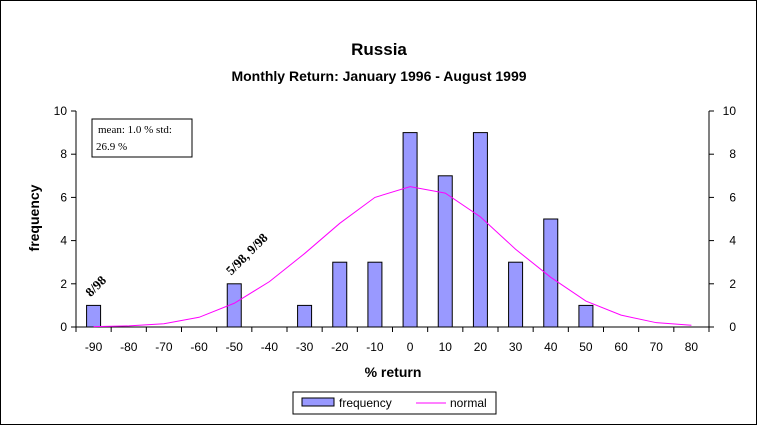 This screenshot has width=757, height=425. I want to click on legend-label-frequency: frequency, so click(365, 403).